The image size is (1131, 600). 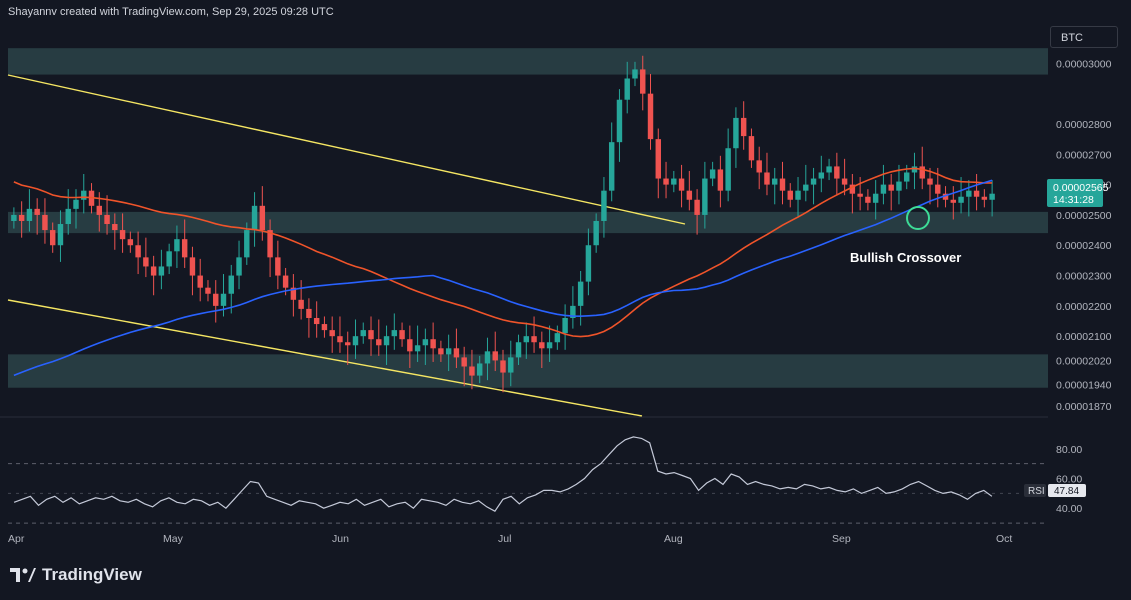 What do you see at coordinates (1084, 64) in the screenshot?
I see `y-tick-label: 0.00003000` at bounding box center [1084, 64].